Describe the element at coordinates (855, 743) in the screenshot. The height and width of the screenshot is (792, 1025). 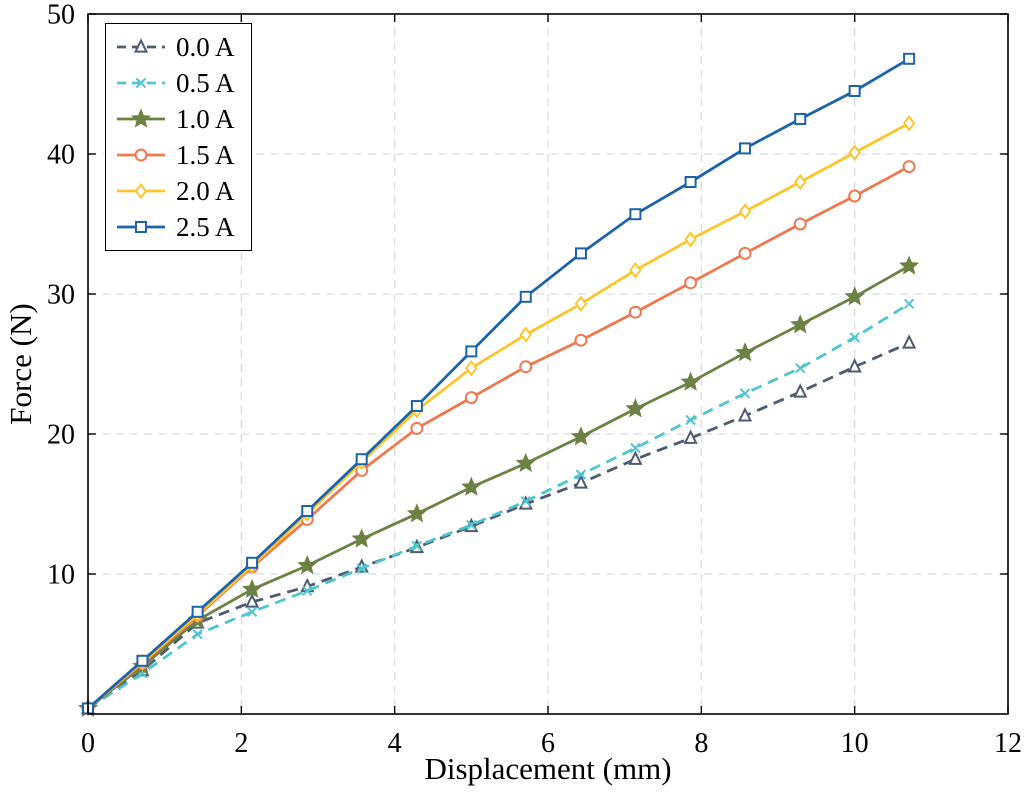
I see `x-tick-label: 10` at that location.